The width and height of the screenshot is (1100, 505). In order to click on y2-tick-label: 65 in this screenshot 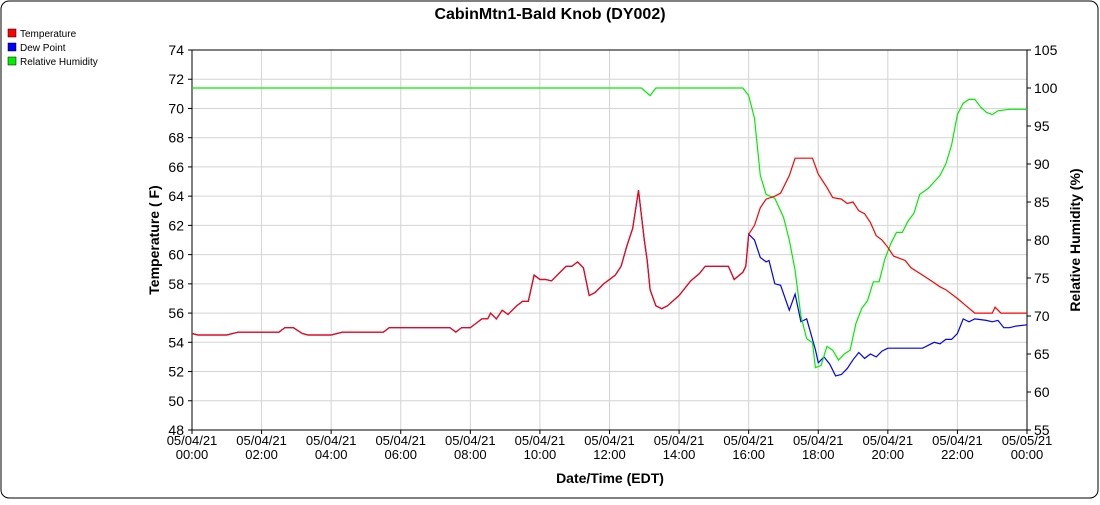, I will do `click(1042, 354)`.